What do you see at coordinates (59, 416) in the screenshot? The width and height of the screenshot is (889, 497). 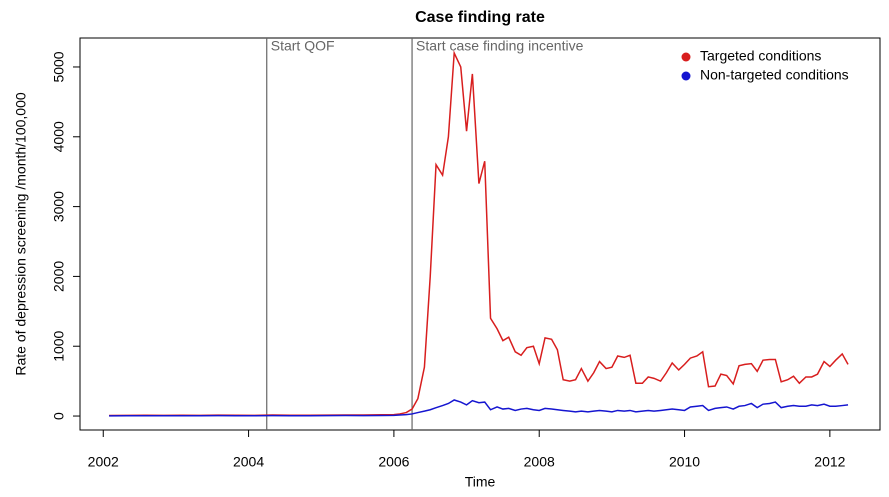 I see `y-tick-label: 0` at bounding box center [59, 416].